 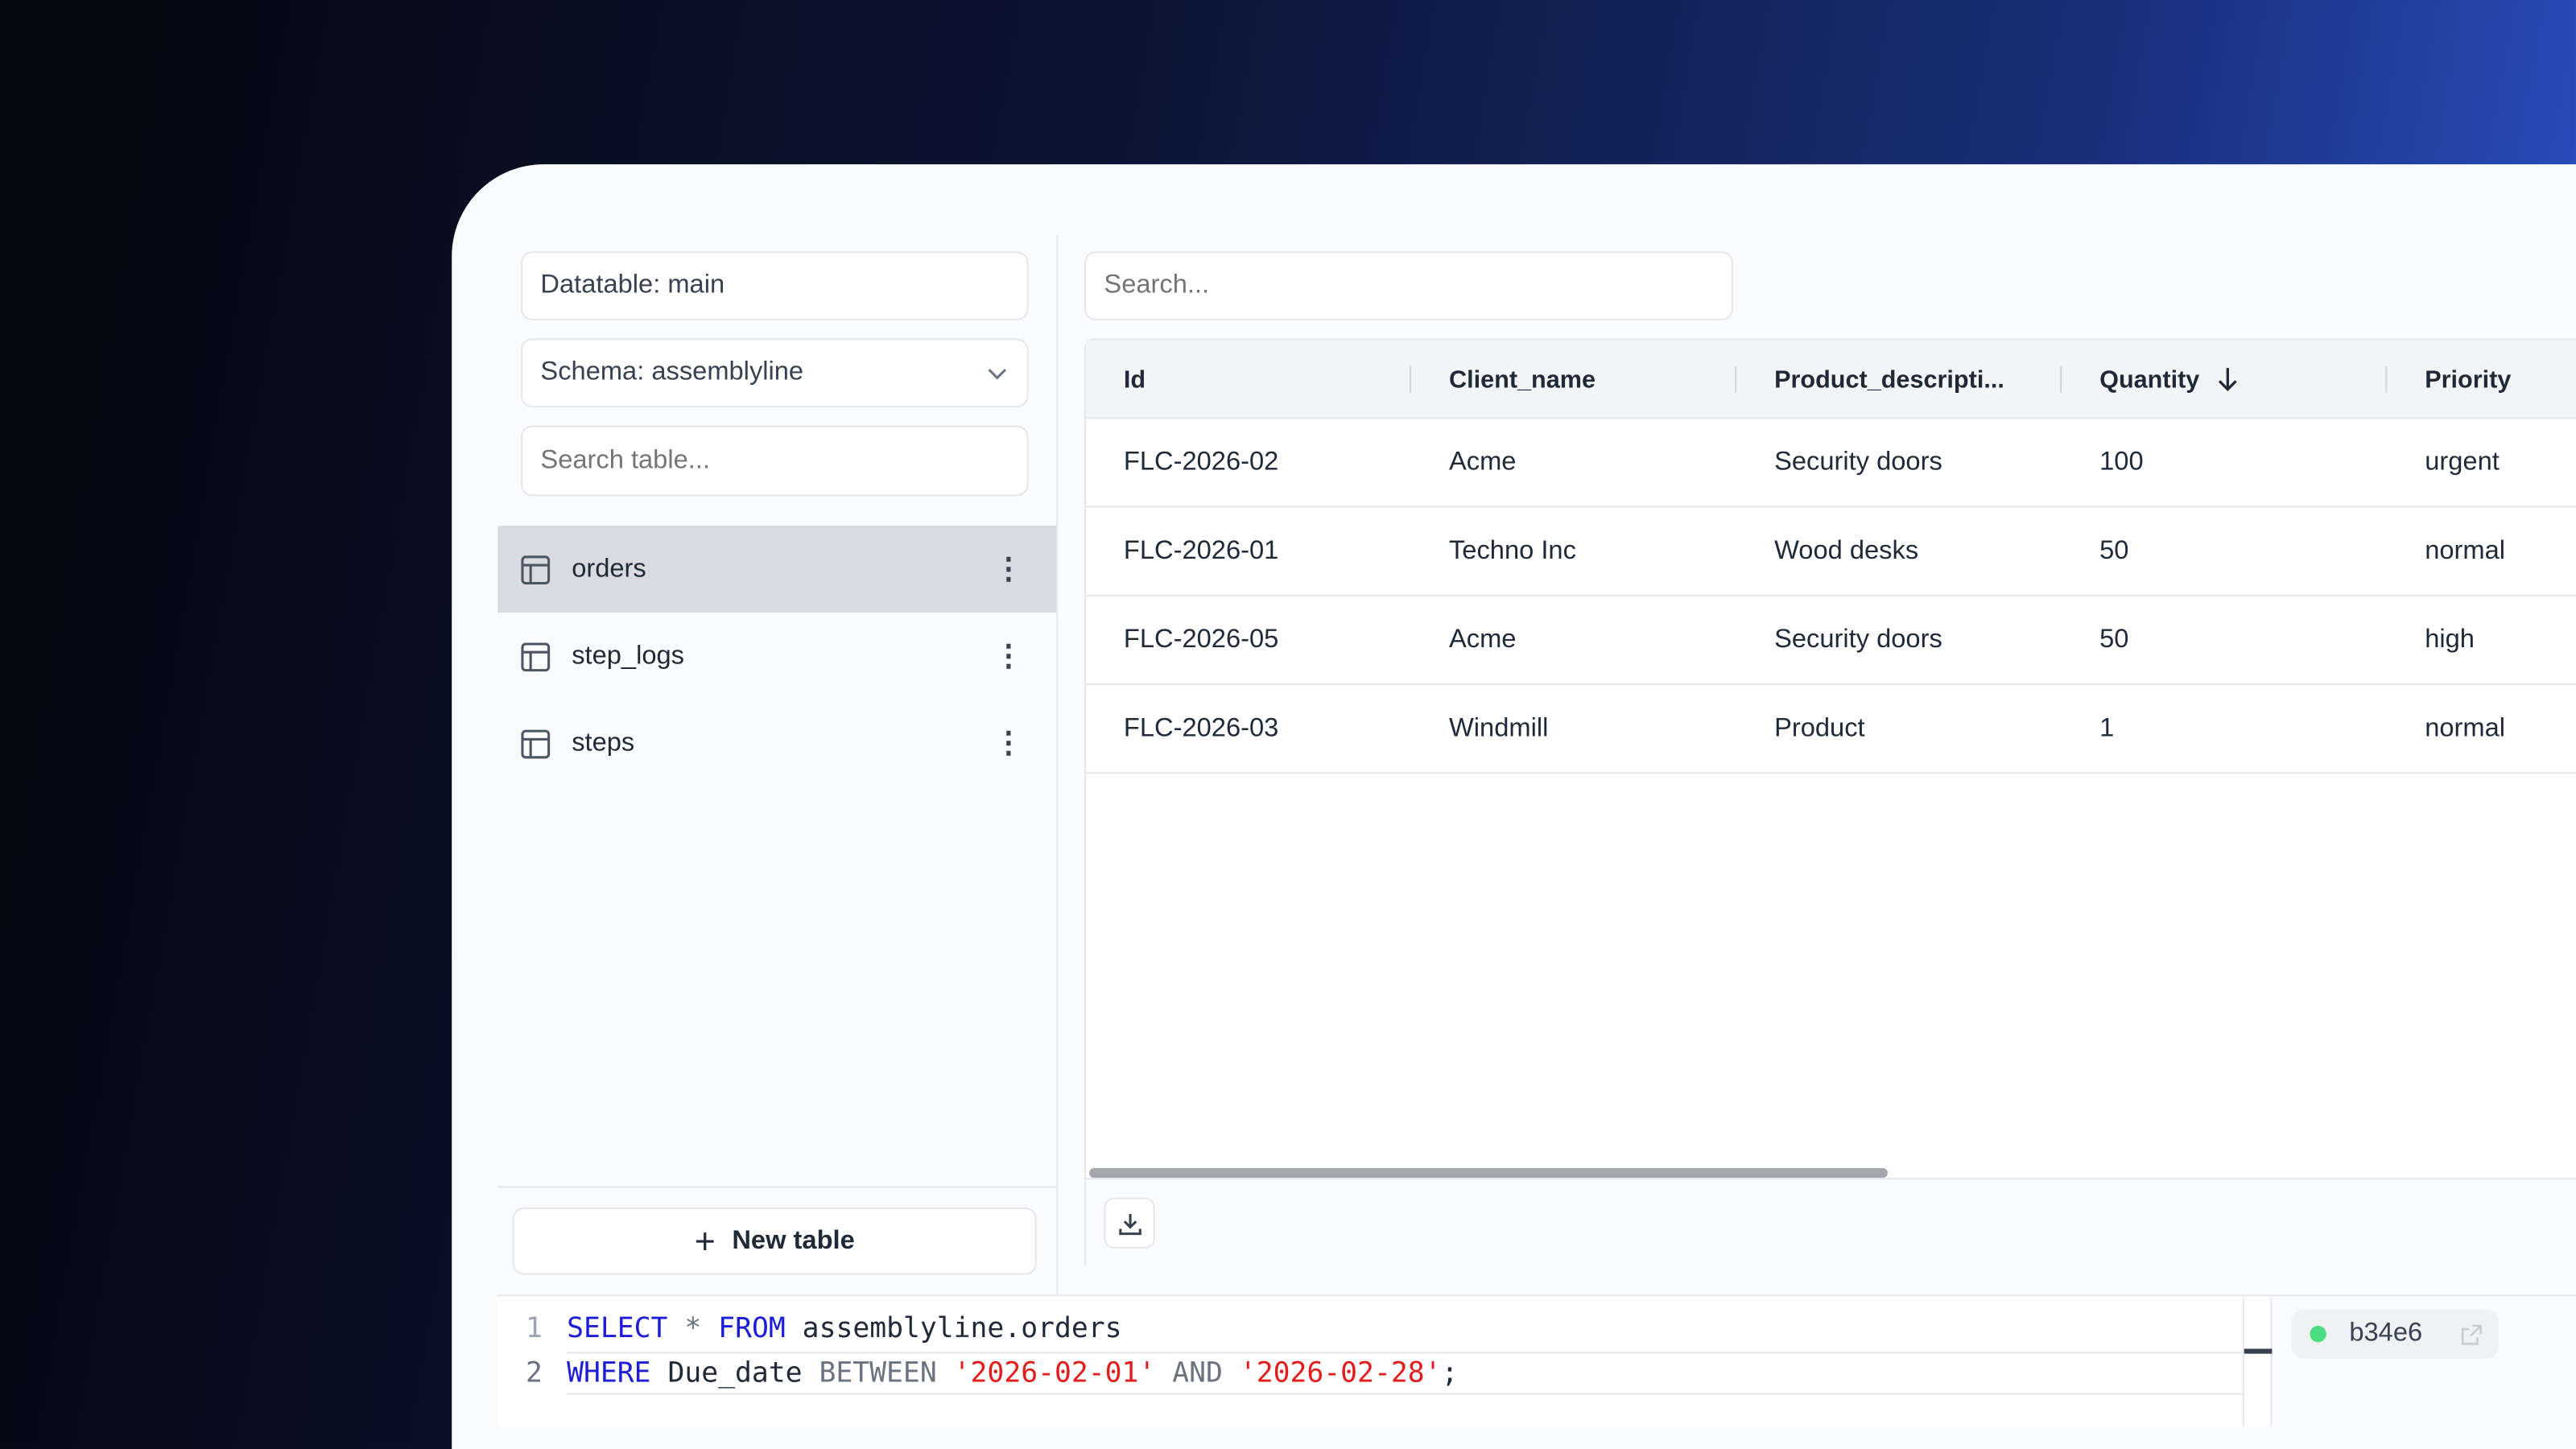 I want to click on download-button, so click(x=1129, y=1223).